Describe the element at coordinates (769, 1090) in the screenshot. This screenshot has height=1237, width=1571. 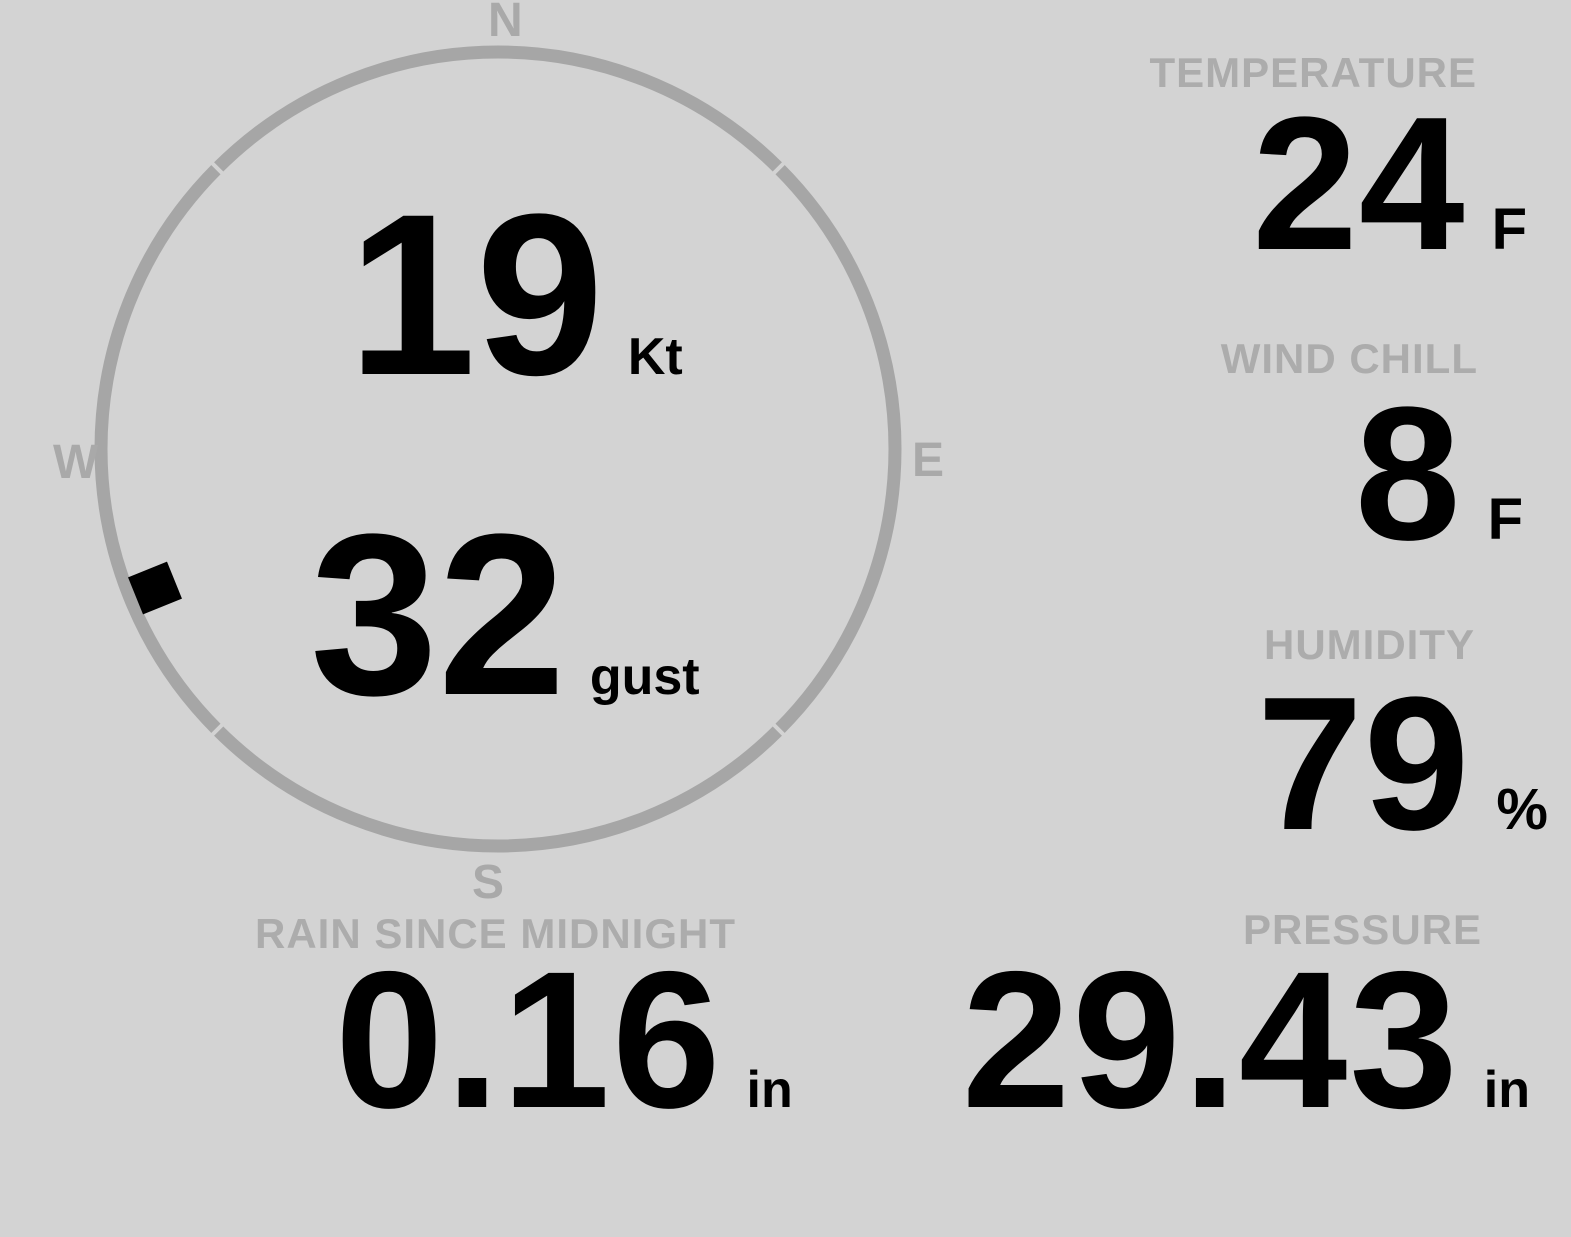
I see `rain-unit: in` at that location.